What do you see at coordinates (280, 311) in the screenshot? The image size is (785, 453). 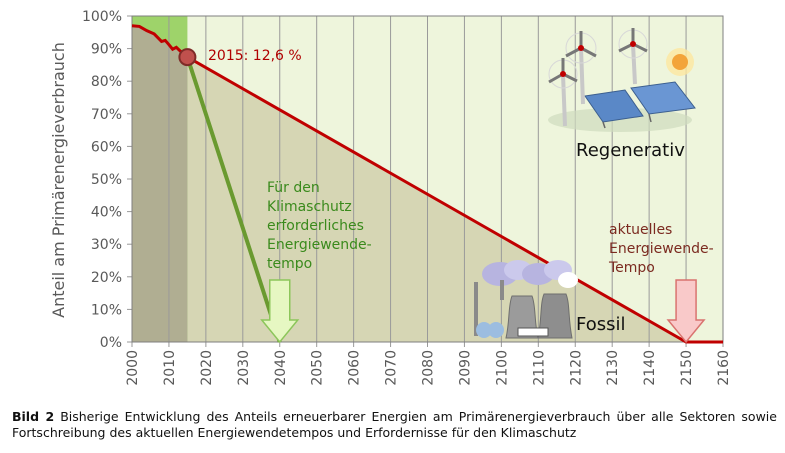 I see `green-arrow-icon` at bounding box center [280, 311].